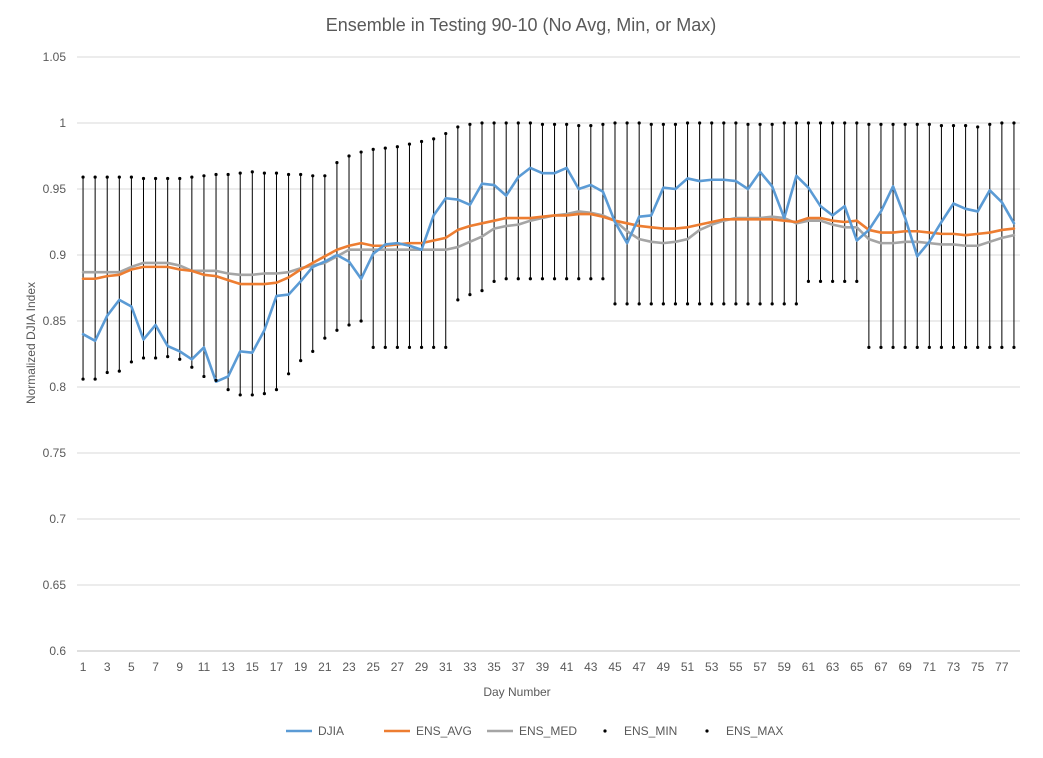 This screenshot has width=1043, height=758. What do you see at coordinates (55, 321) in the screenshot?
I see `y-tick-label: 0.85` at bounding box center [55, 321].